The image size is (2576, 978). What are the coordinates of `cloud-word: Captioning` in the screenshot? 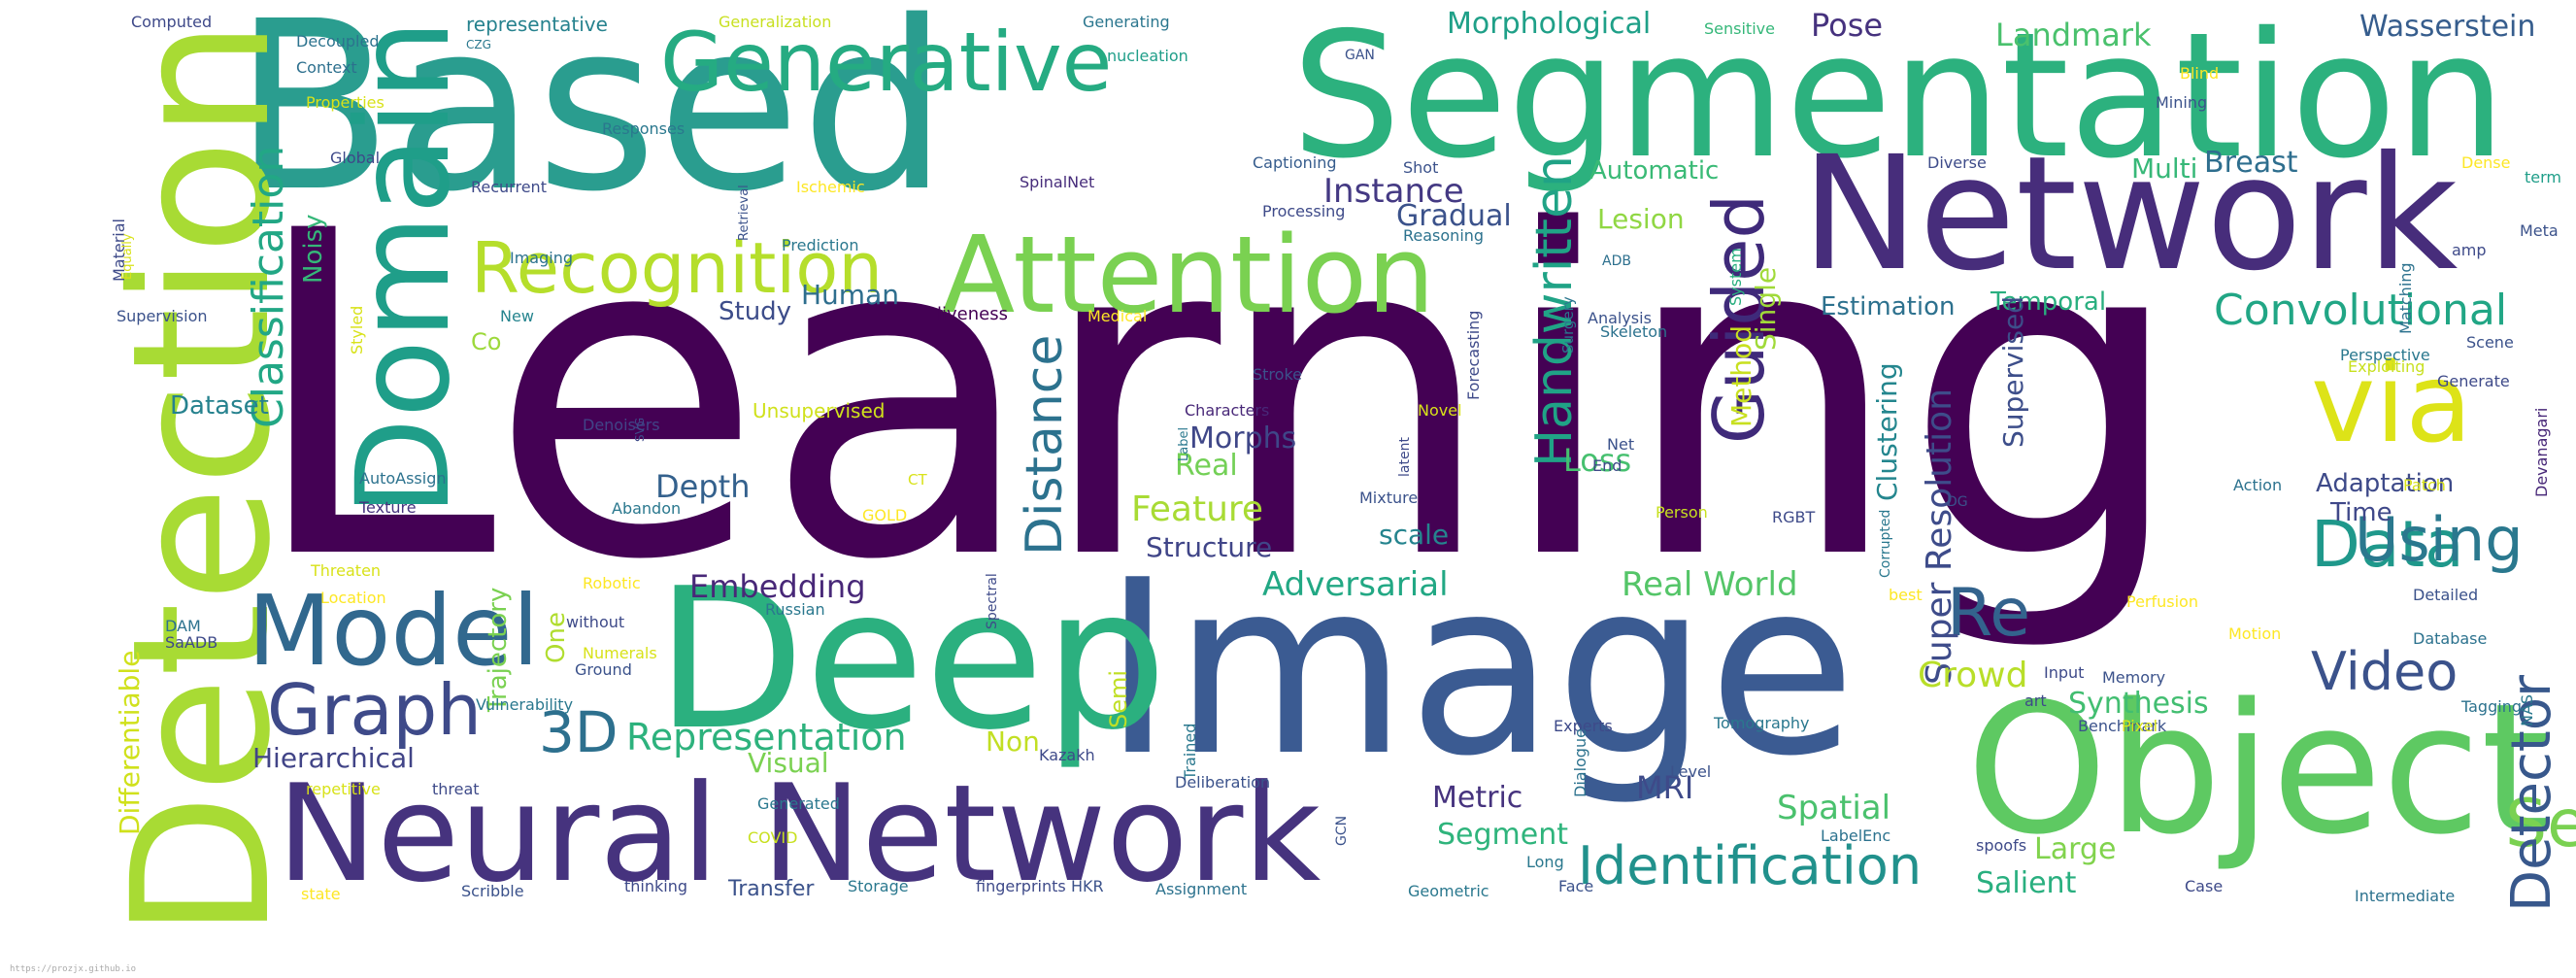 It's located at (1295, 162).